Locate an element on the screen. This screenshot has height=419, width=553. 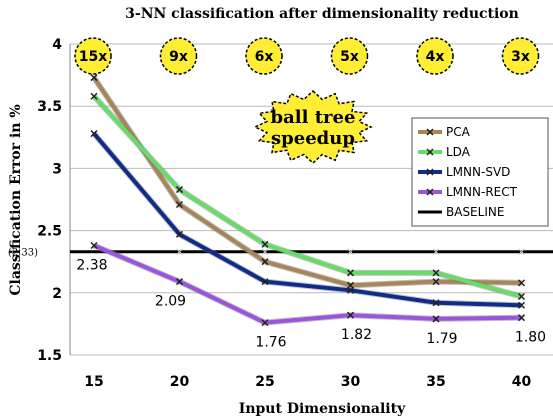
y-tick-label: 3.5 is located at coordinates (49, 107).